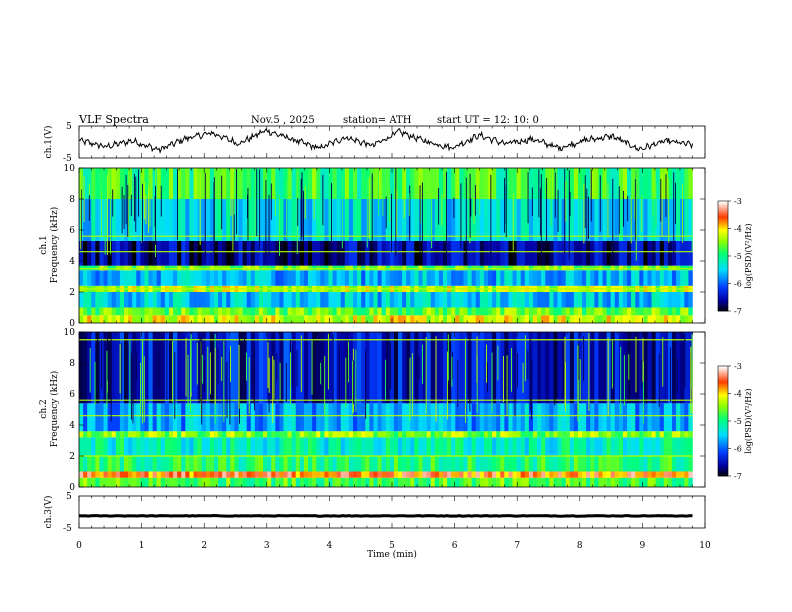 The width and height of the screenshot is (792, 612). Describe the element at coordinates (142, 546) in the screenshot. I see `x-tick-label: 1` at that location.